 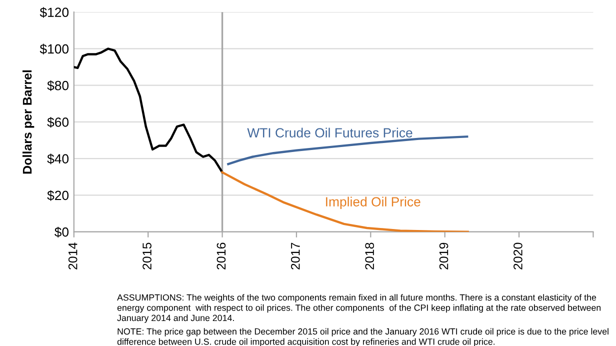 I want to click on y-tick-label: $60, so click(x=58, y=122).